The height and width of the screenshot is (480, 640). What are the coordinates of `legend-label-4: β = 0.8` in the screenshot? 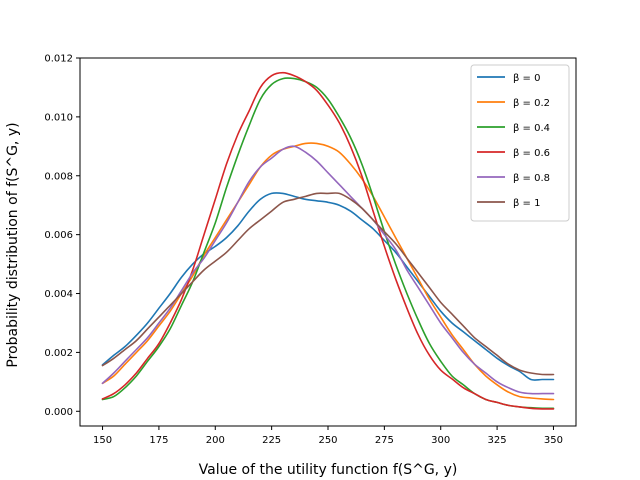 It's located at (531, 178).